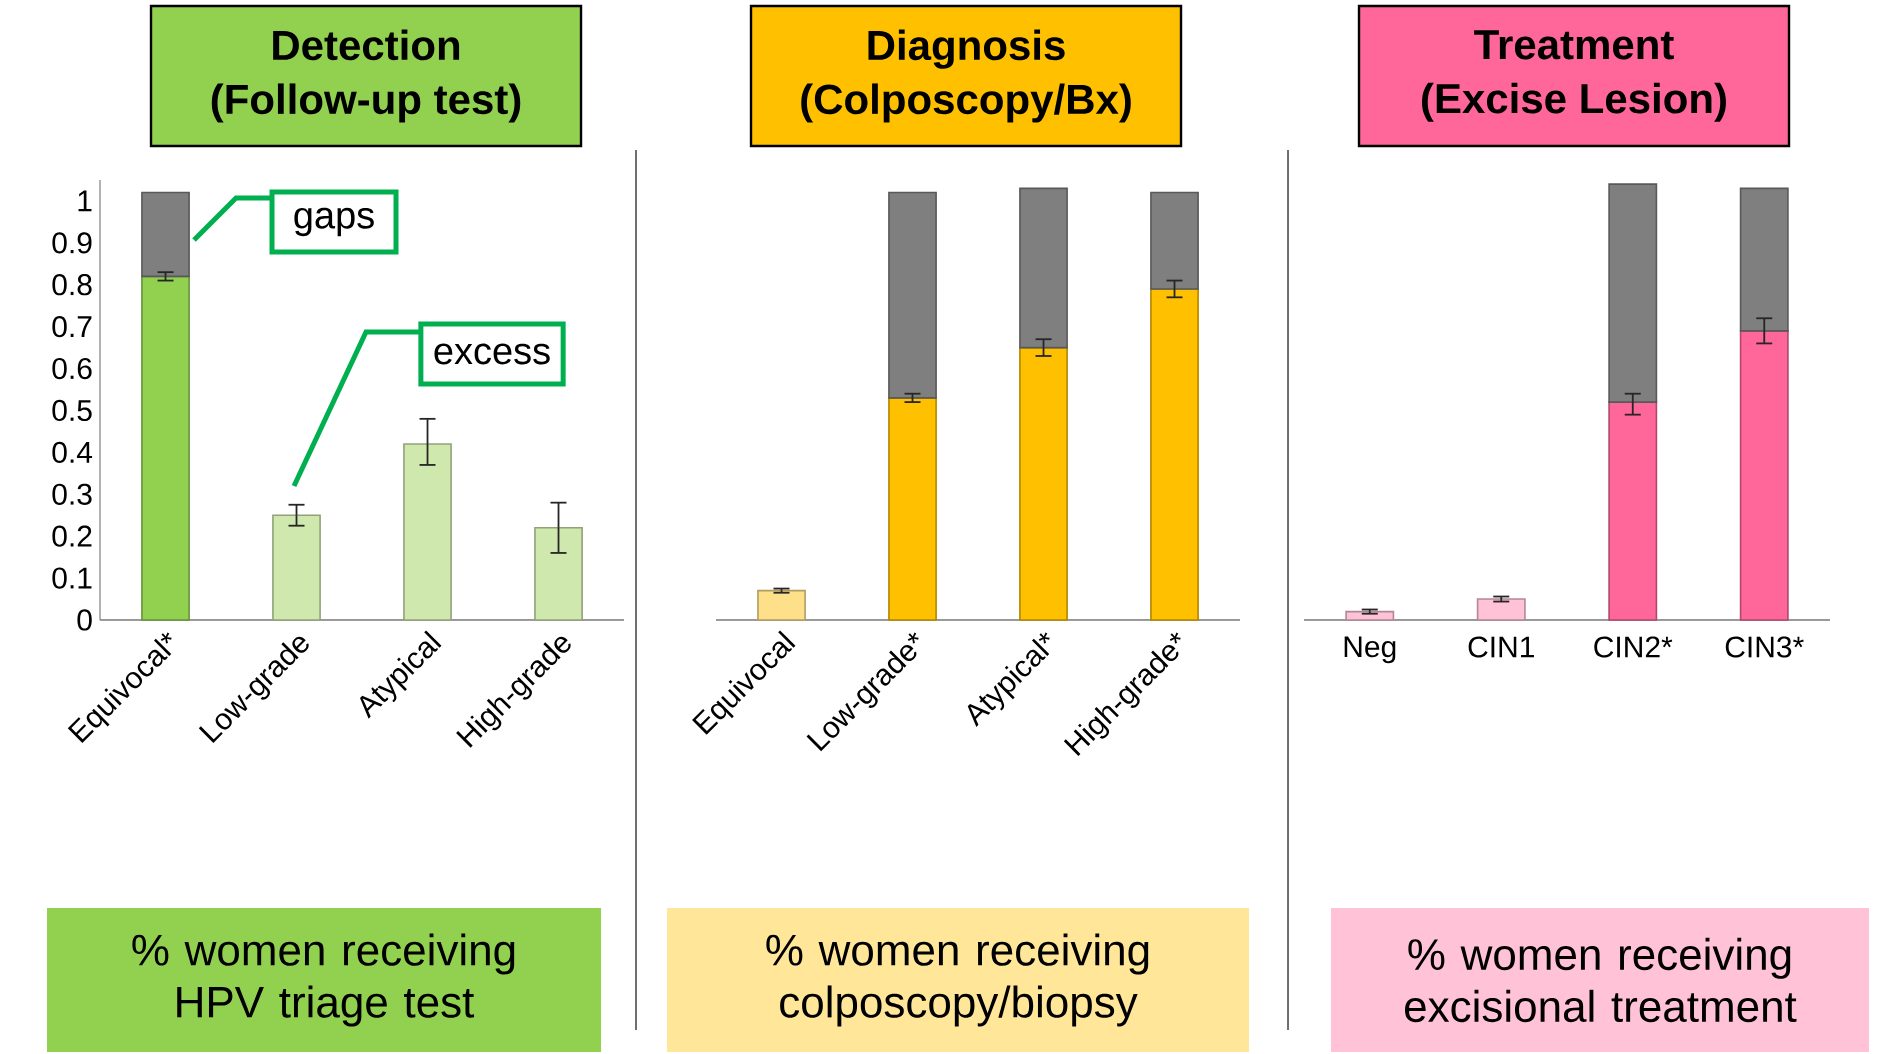 The height and width of the screenshot is (1054, 1878). Describe the element at coordinates (72, 410) in the screenshot. I see `y-tick-label: 0.5` at that location.